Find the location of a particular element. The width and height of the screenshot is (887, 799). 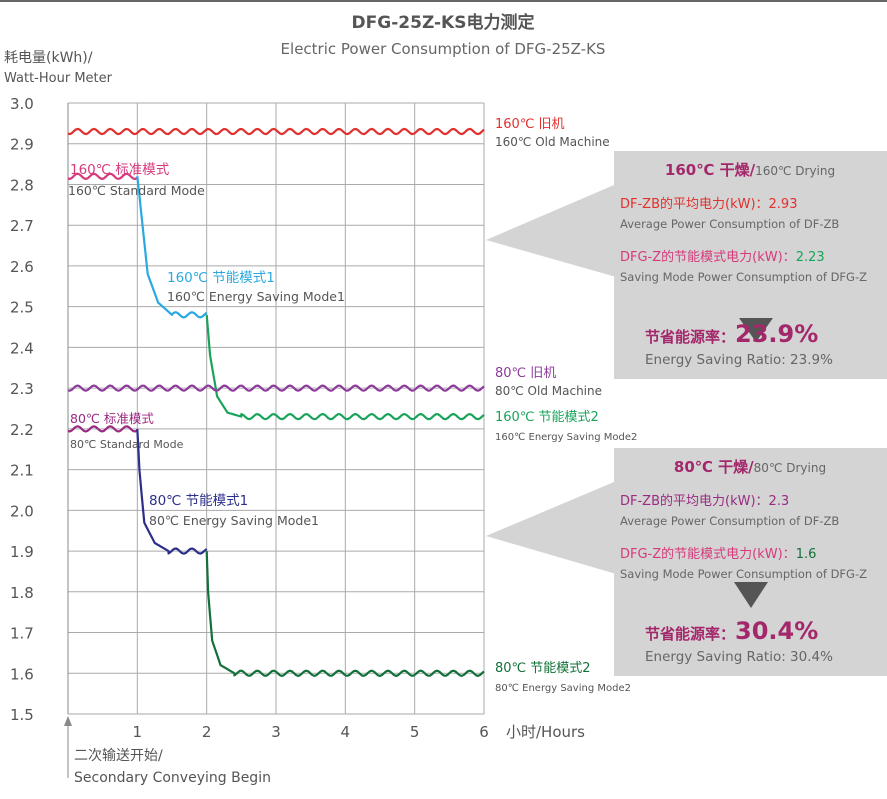

series-label-en: 80℃ Standard Mode is located at coordinates (127, 444).